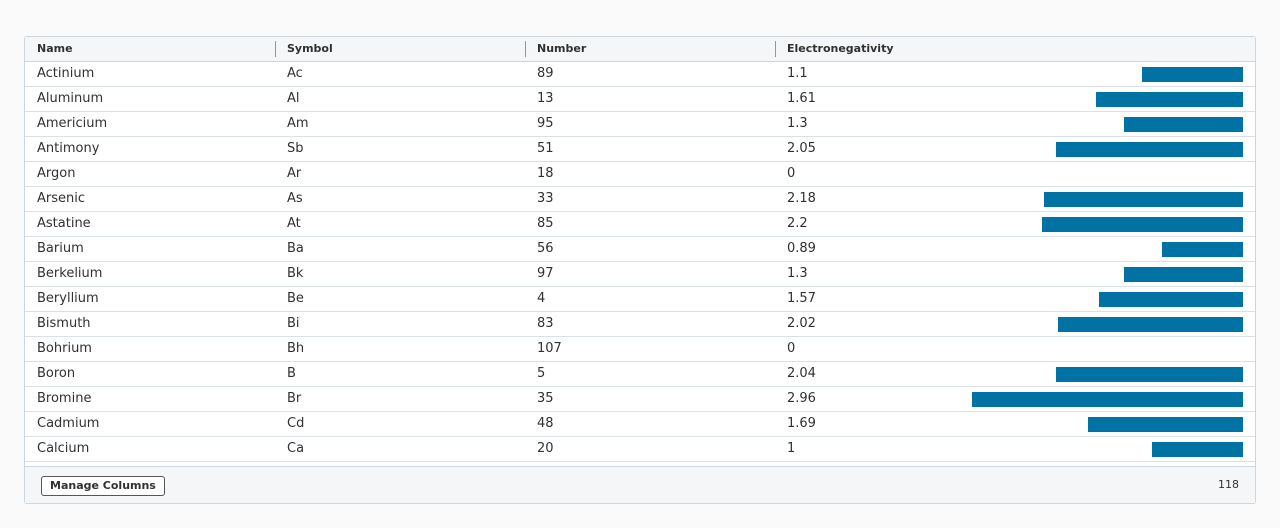 The height and width of the screenshot is (528, 1280). Describe the element at coordinates (545, 323) in the screenshot. I see `cell-number: 83` at that location.